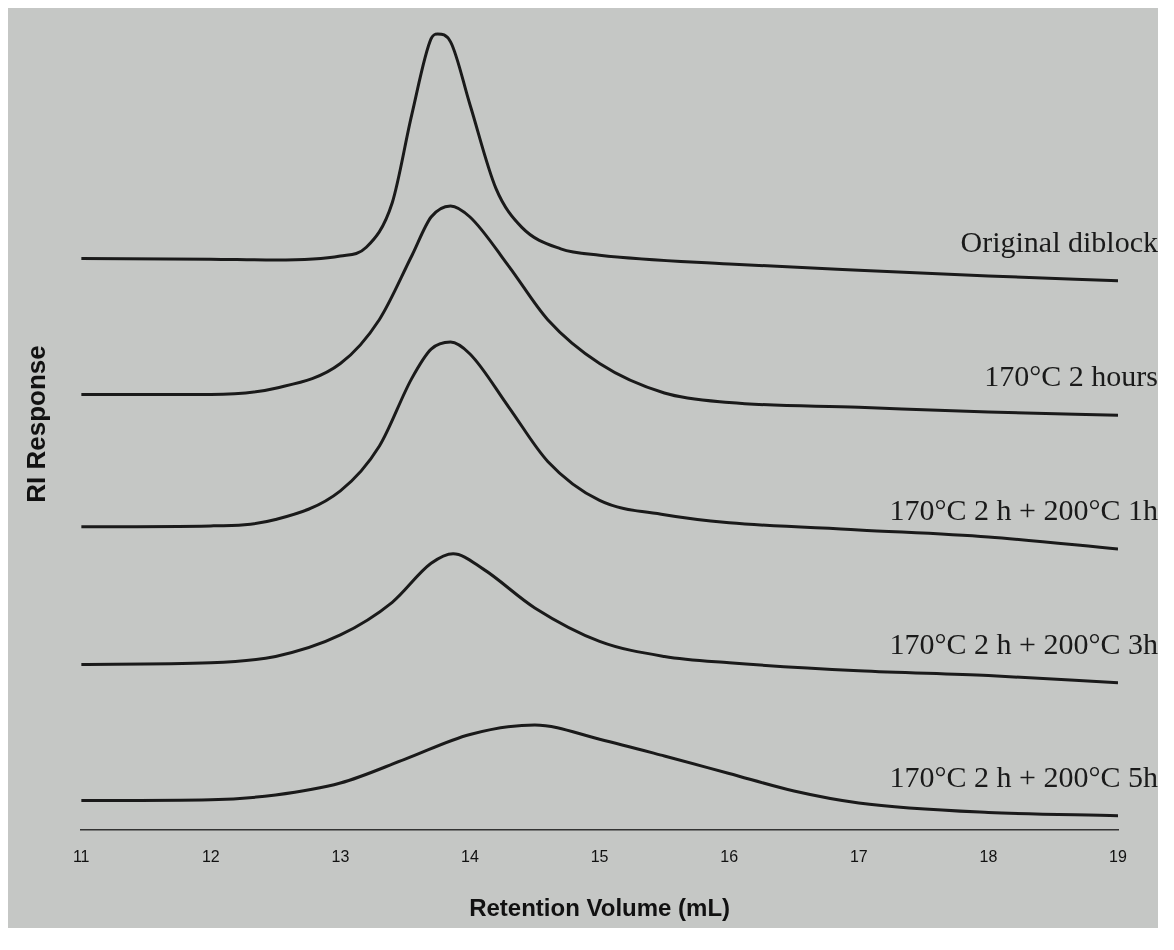  I want to click on series-label: 170°C 2 h + 200°C 5h, so click(1023, 776).